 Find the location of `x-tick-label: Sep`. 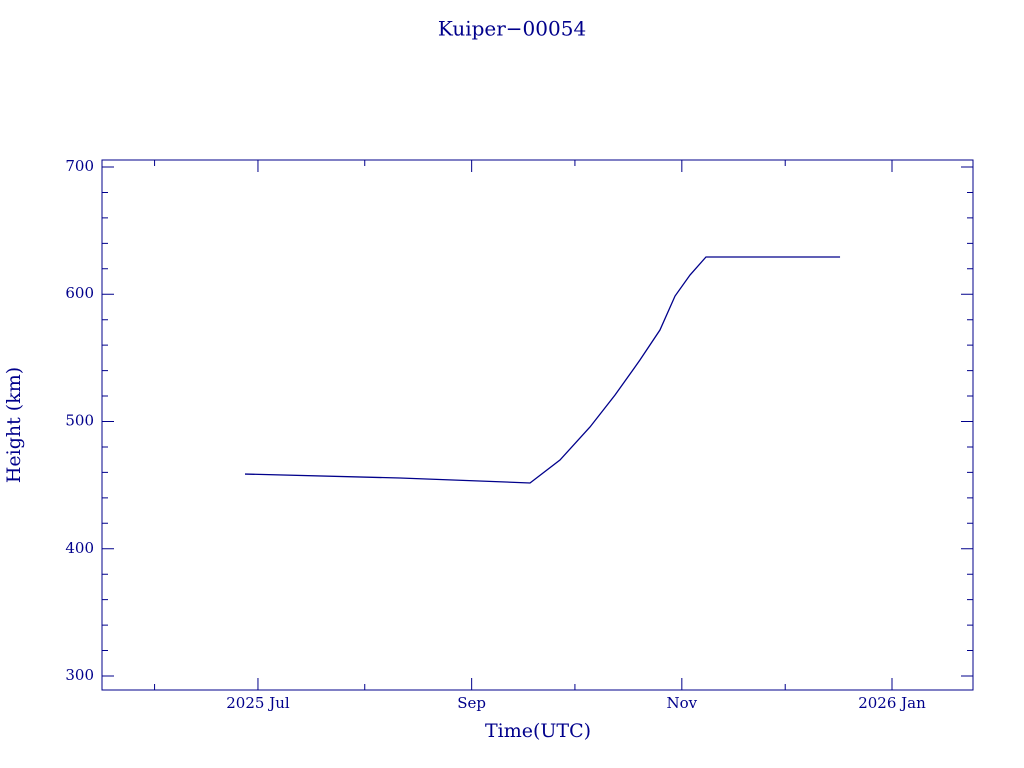

x-tick-label: Sep is located at coordinates (471, 703).